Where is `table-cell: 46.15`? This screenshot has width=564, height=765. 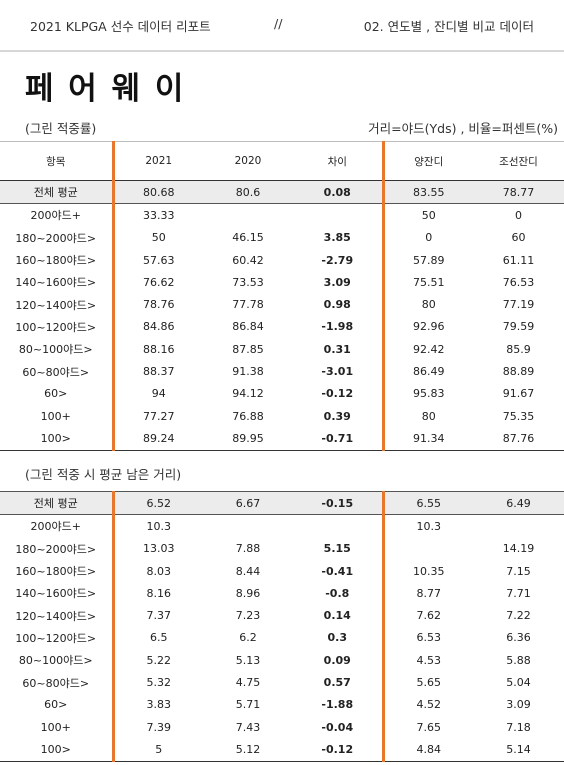 table-cell: 46.15 is located at coordinates (248, 238).